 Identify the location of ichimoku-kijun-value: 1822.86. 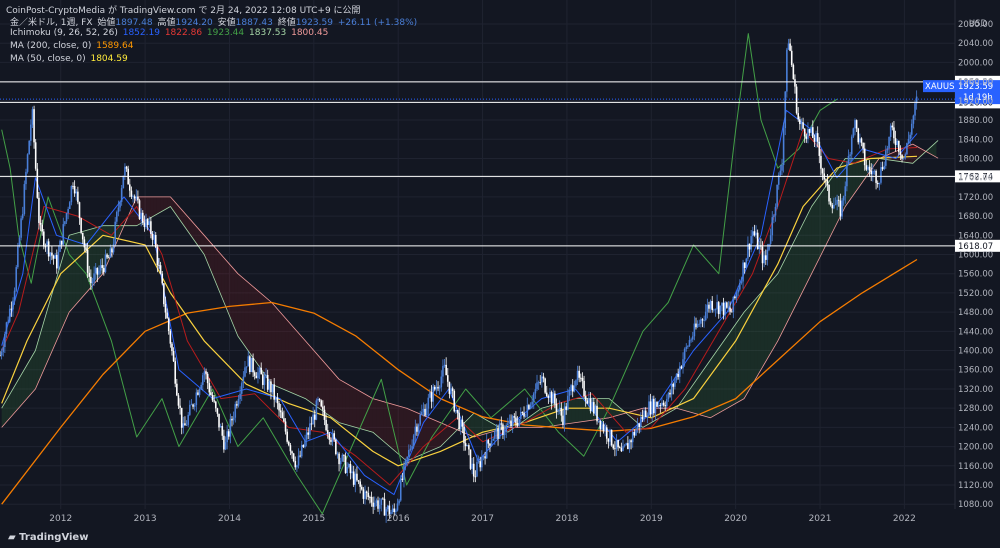
(183, 33).